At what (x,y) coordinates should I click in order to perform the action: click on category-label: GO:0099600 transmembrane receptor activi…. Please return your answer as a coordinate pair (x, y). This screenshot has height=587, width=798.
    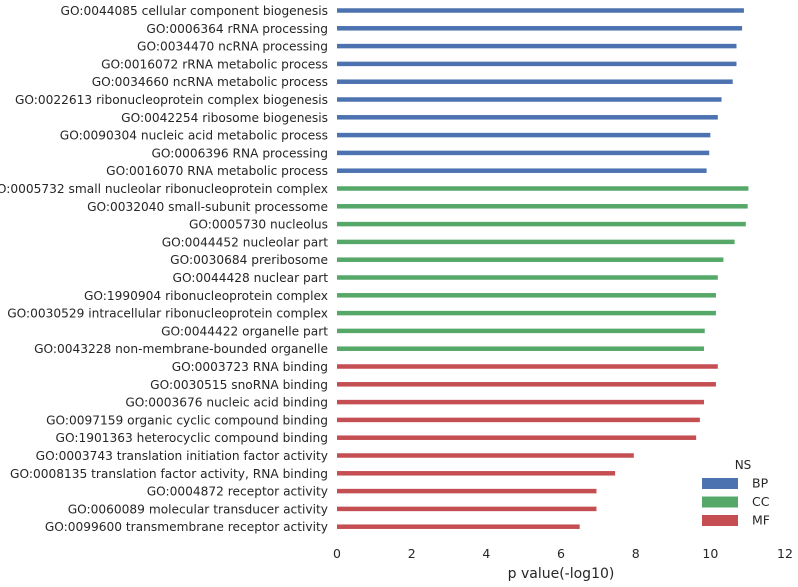
    Looking at the image, I should click on (186, 527).